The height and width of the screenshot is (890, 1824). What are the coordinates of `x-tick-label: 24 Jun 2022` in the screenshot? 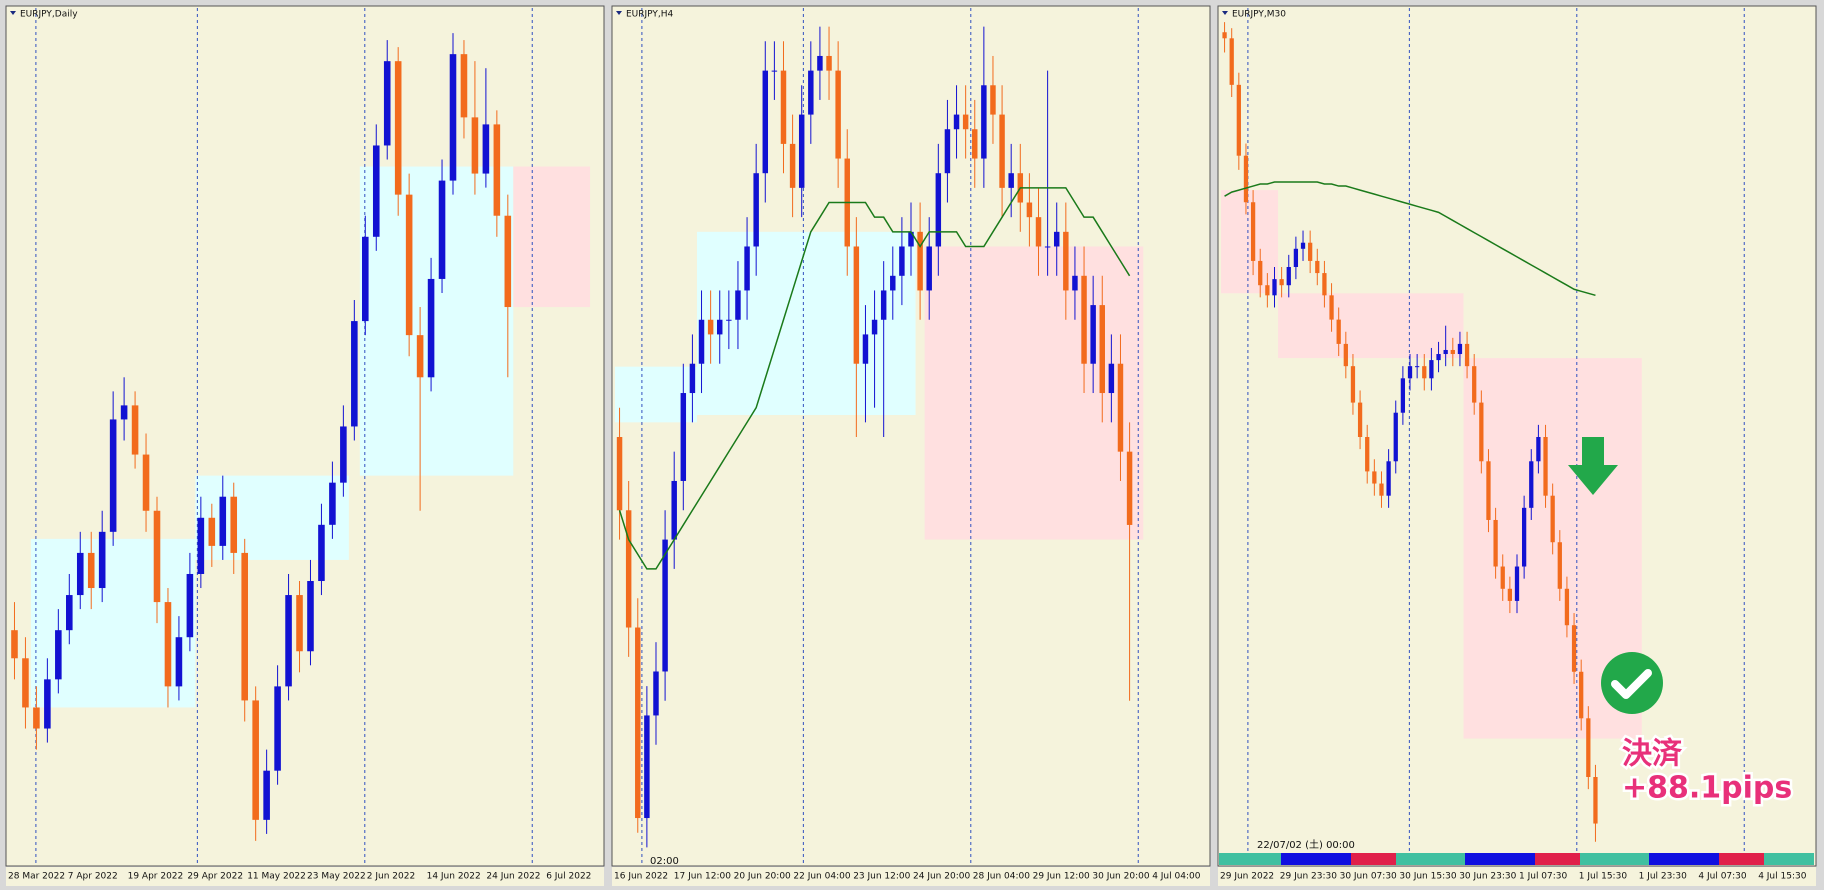 It's located at (513, 877).